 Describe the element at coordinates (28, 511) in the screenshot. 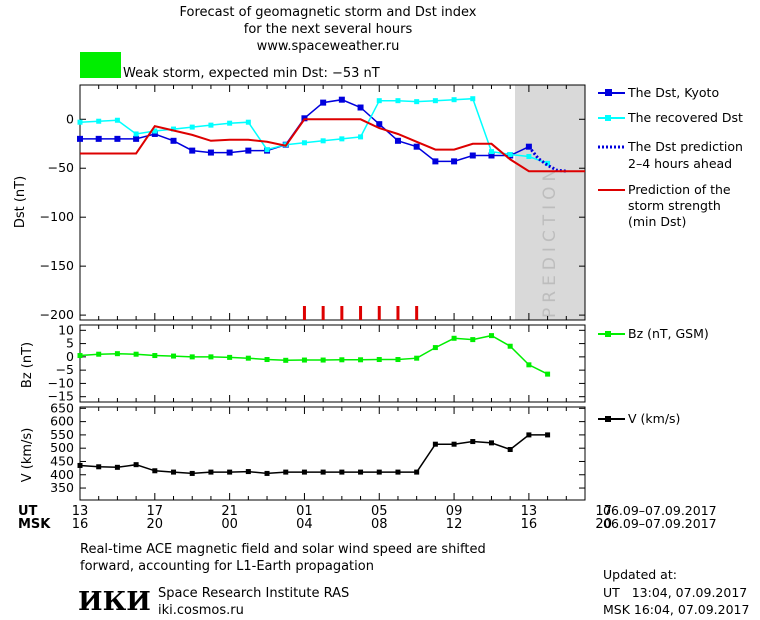

I see `ut-axis-label: UT` at that location.